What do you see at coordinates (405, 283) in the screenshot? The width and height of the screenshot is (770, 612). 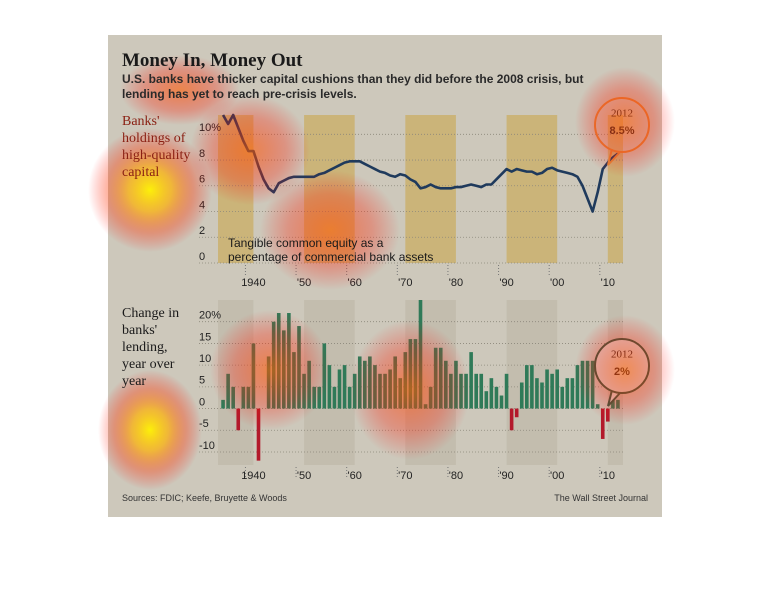 I see `x-tick-label: '70` at bounding box center [405, 283].